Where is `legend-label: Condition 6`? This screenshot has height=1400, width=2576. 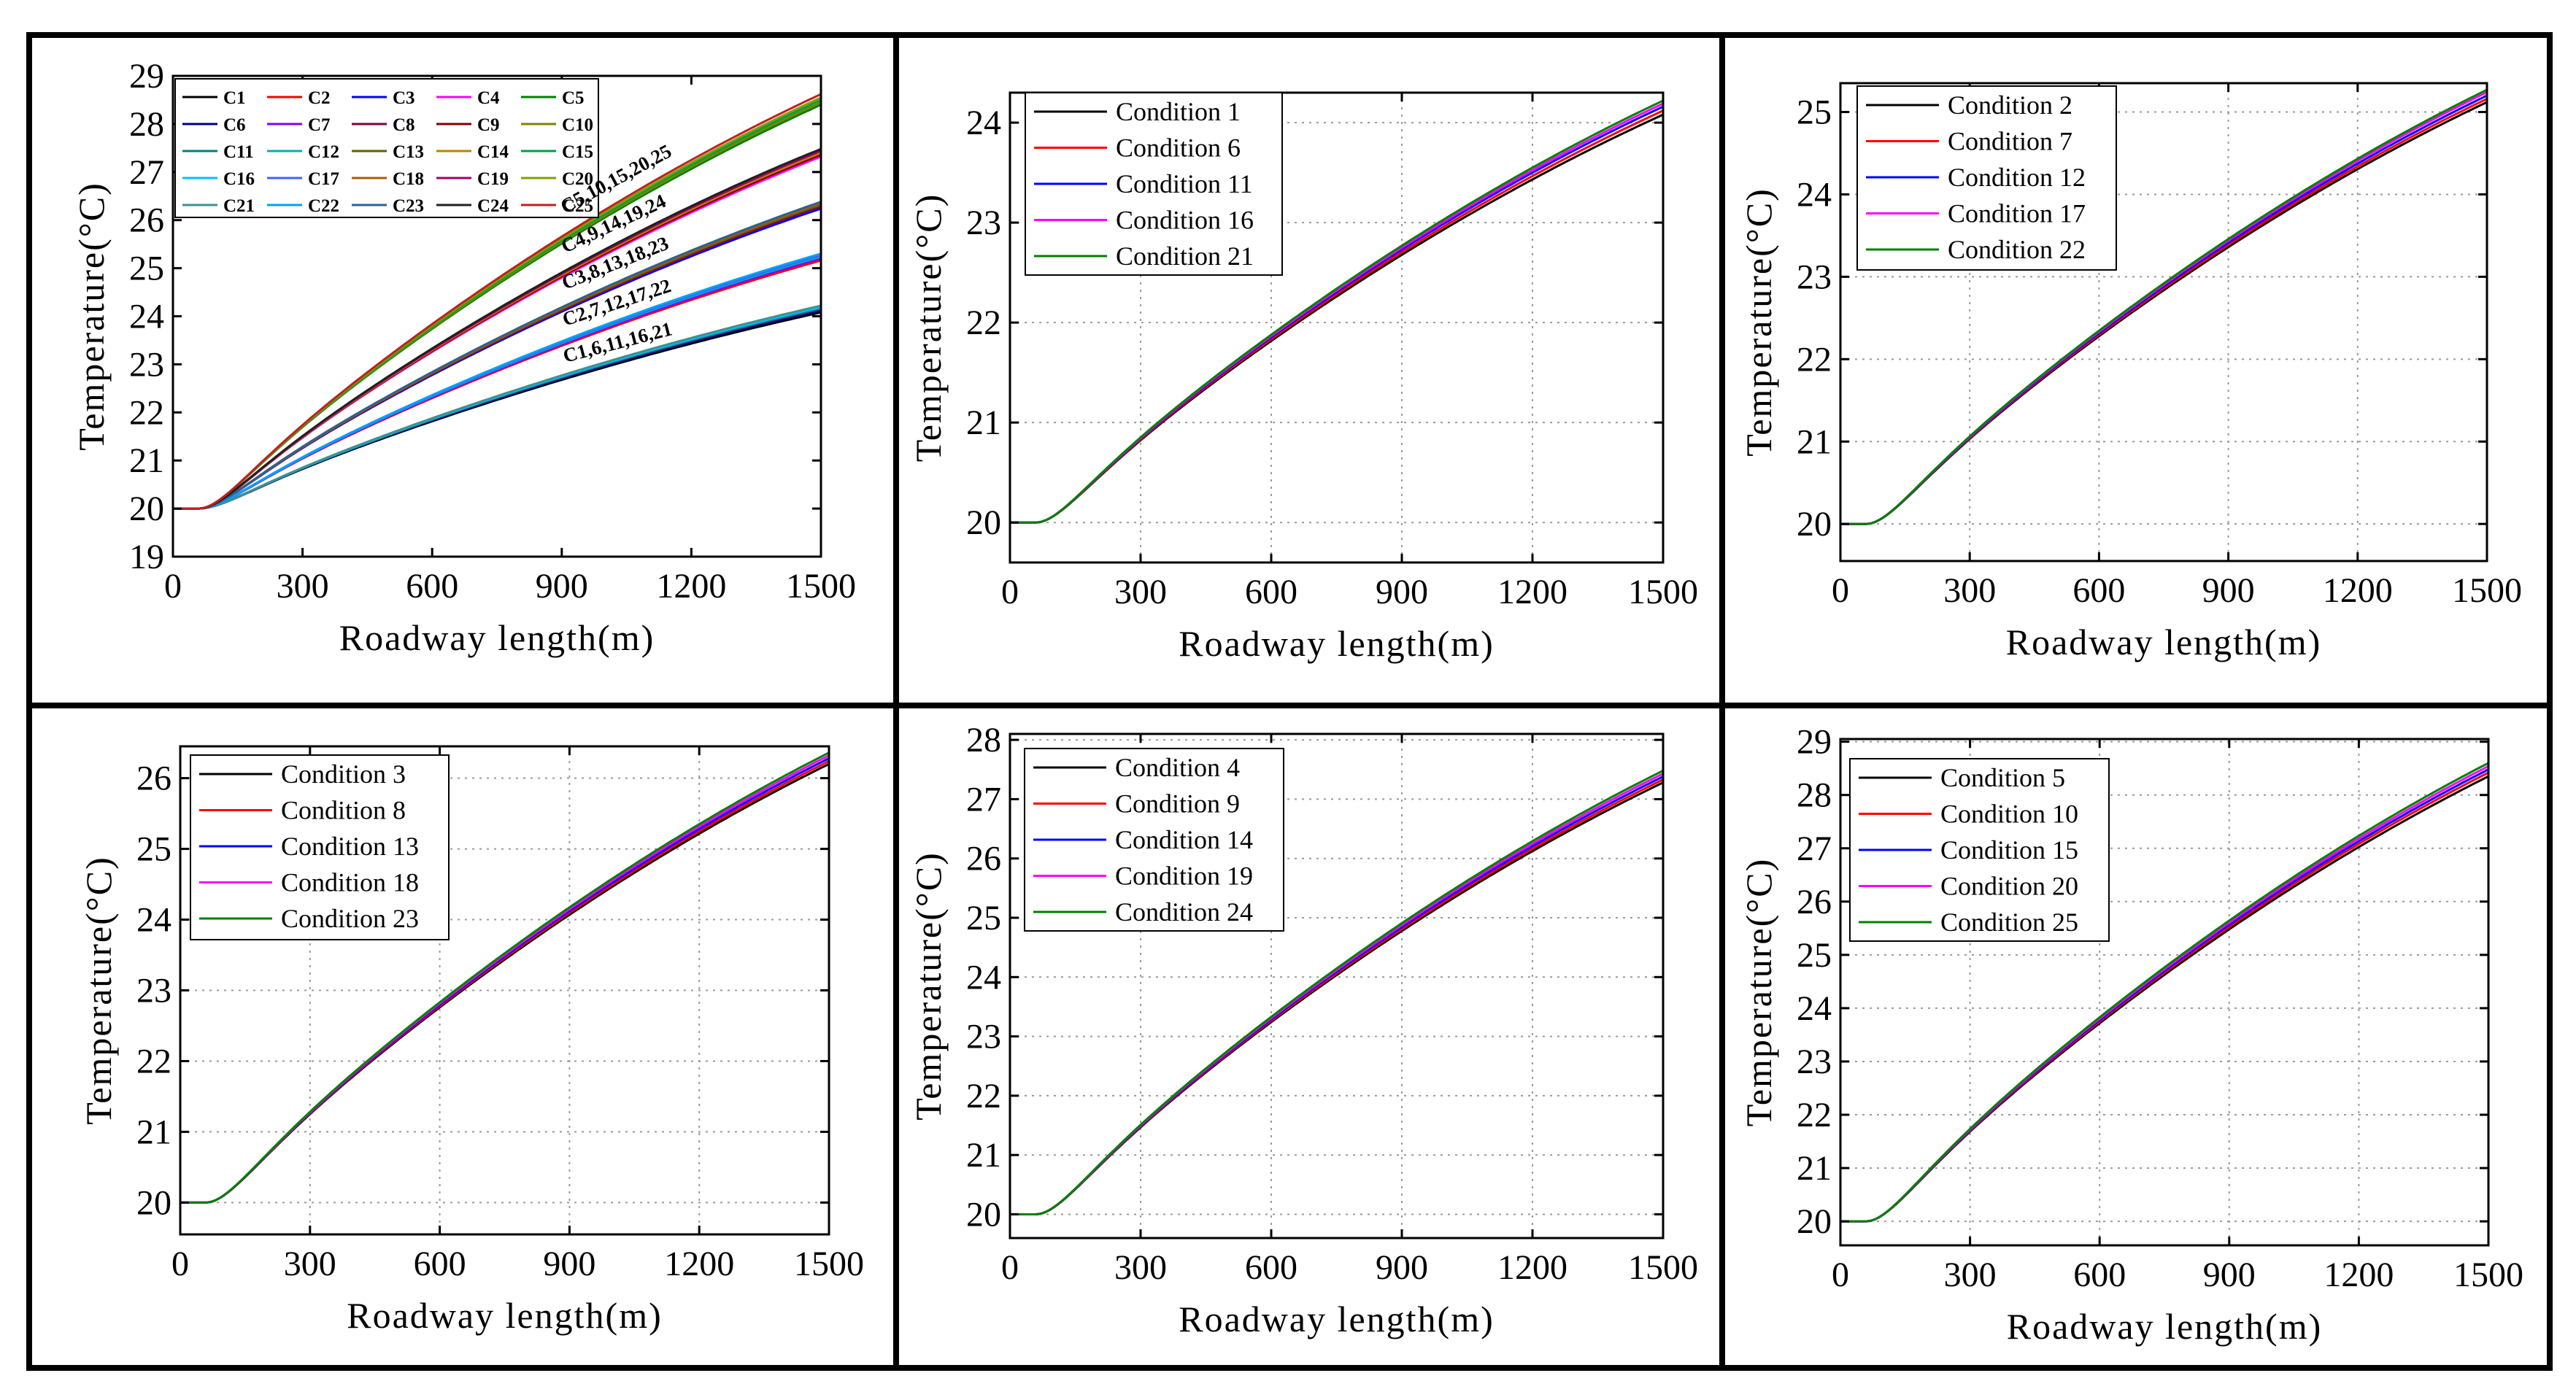 legend-label: Condition 6 is located at coordinates (1178, 148).